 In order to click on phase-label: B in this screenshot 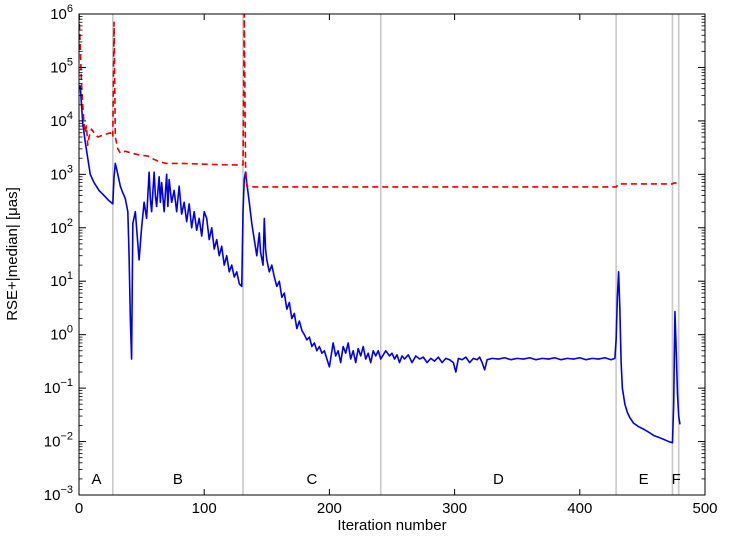, I will do `click(178, 479)`.